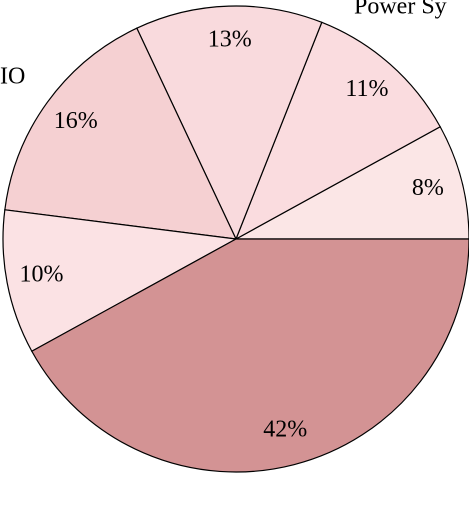 Image resolution: width=469 pixels, height=505 pixels. I want to click on value-label: 42%, so click(285, 429).